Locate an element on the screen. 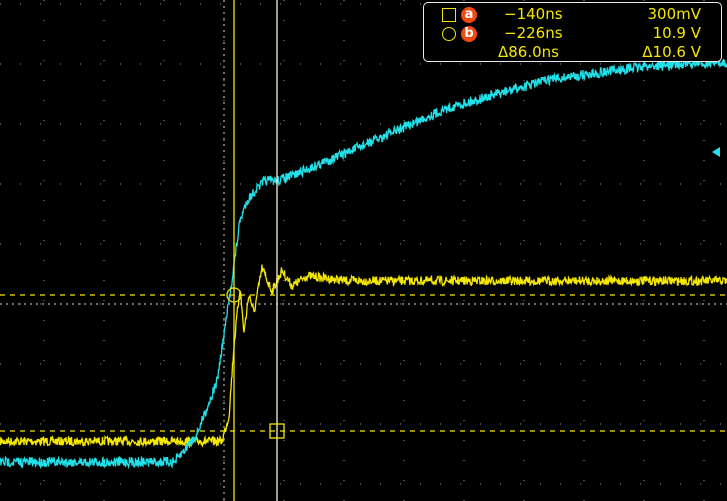 This screenshot has width=727, height=501. cursor-a-time: −140ns is located at coordinates (533, 14).